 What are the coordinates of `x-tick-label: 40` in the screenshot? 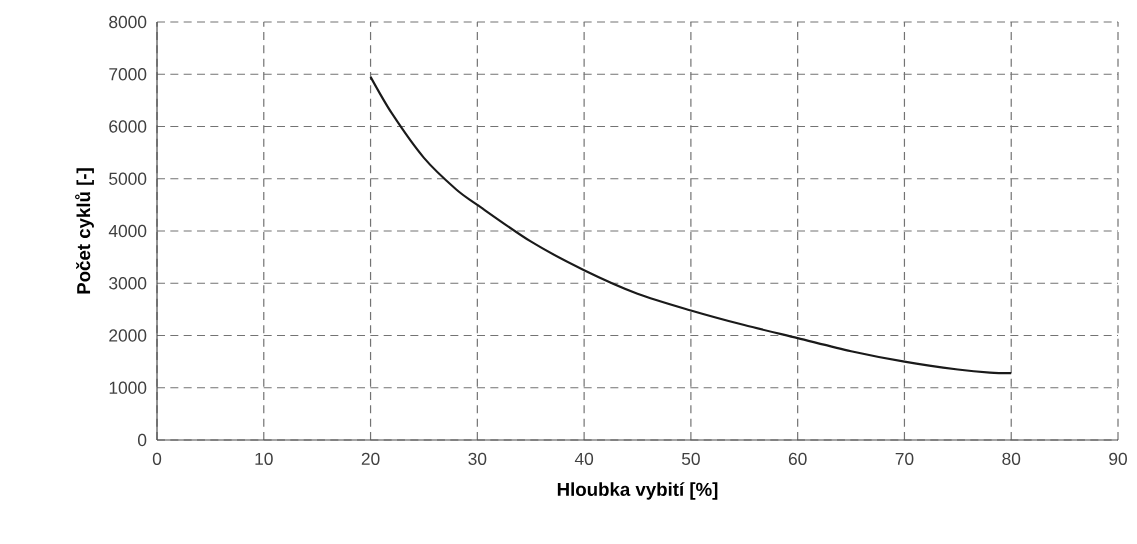 It's located at (584, 458).